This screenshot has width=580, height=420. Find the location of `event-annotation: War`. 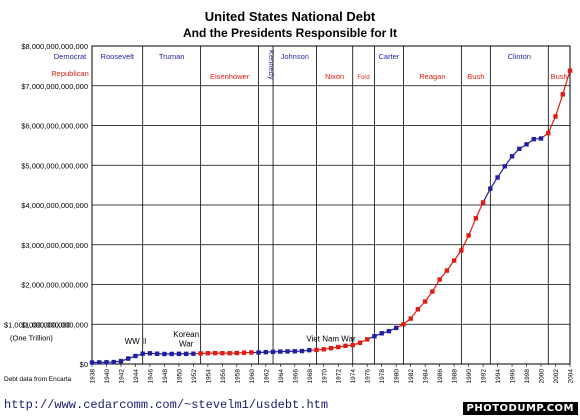

event-annotation: War is located at coordinates (186, 344).